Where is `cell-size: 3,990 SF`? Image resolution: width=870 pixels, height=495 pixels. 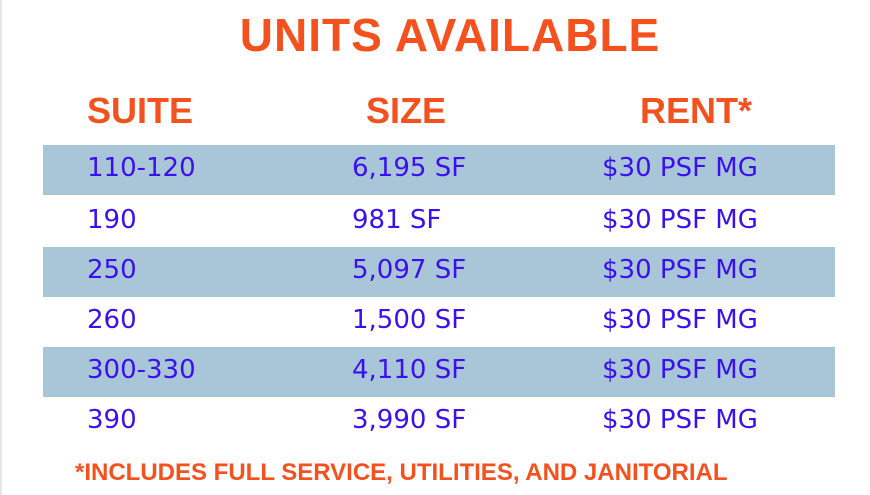
cell-size: 3,990 SF is located at coordinates (409, 420).